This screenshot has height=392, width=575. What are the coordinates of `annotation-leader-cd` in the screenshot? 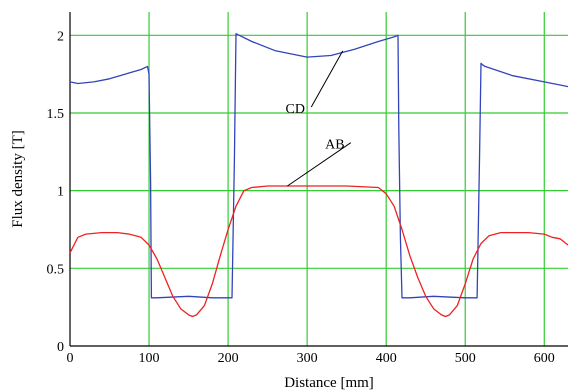 It's located at (327, 79).